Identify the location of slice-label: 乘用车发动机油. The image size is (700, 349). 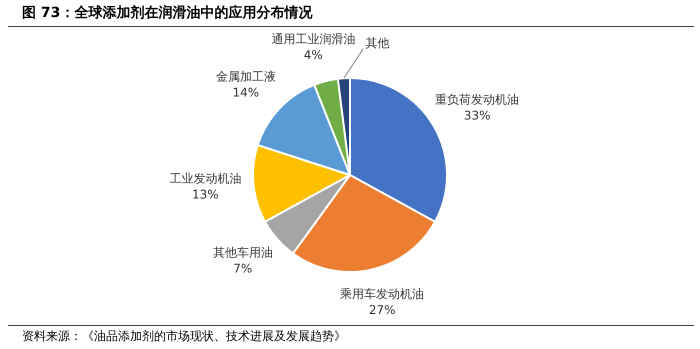
(382, 293).